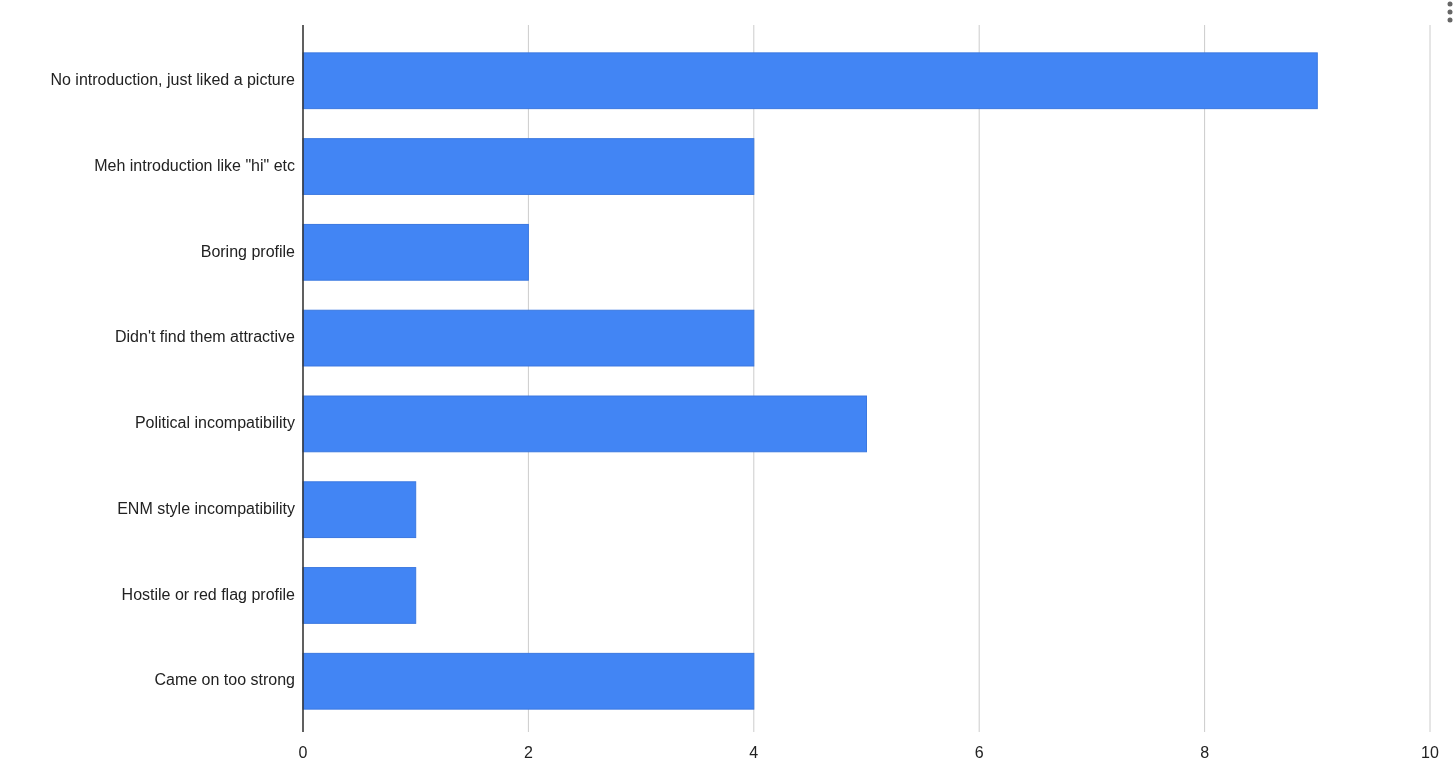 This screenshot has width=1456, height=784. Describe the element at coordinates (214, 423) in the screenshot. I see `y-tick-label: Political incompatibility` at that location.